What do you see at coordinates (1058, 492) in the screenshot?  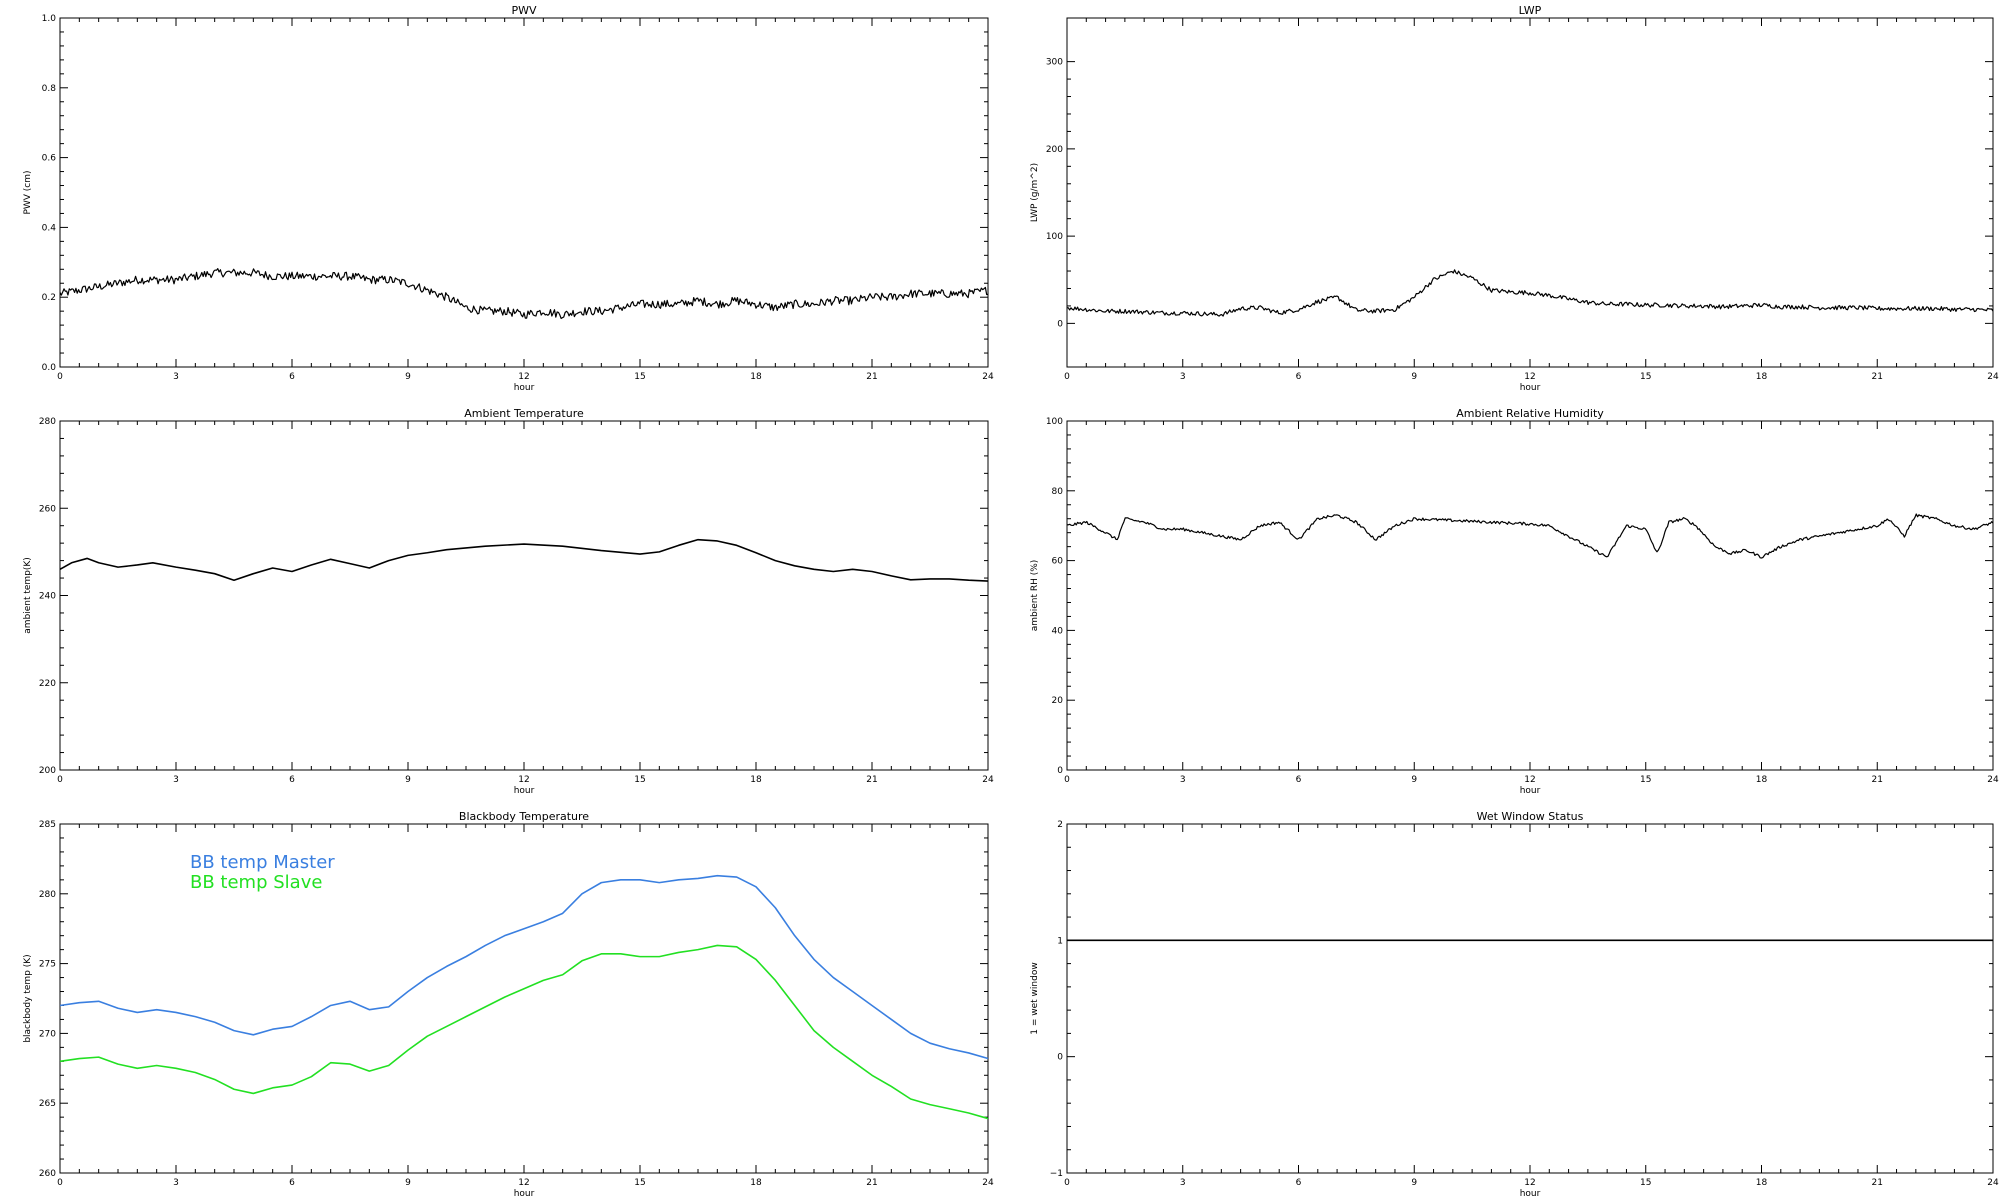 I see `y-tick-label: 80` at bounding box center [1058, 492].